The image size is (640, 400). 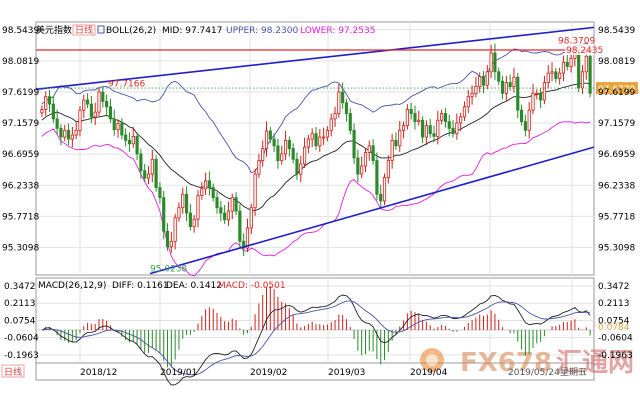 I want to click on date-label-2019-02: 2019/02, so click(x=268, y=373).